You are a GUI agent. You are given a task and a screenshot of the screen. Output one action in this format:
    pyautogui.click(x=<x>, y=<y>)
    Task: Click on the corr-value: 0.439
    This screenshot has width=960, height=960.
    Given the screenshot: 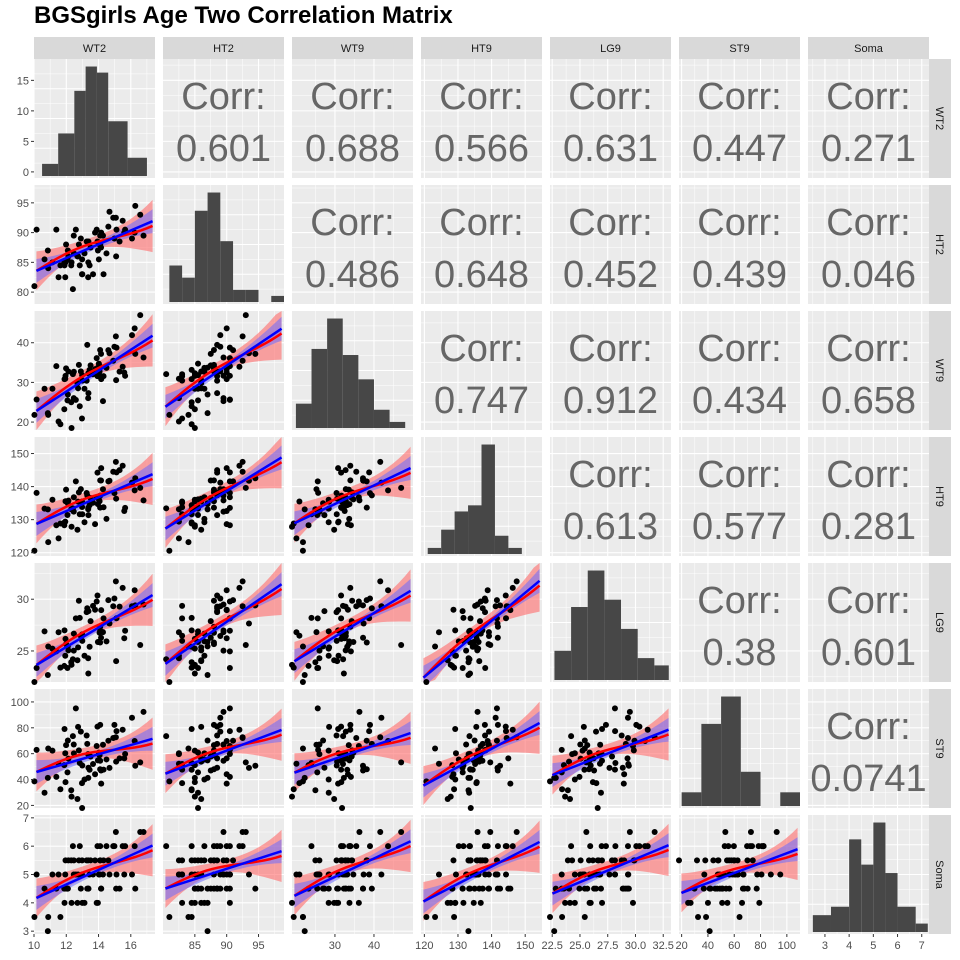 What is the action you would take?
    pyautogui.click(x=739, y=275)
    